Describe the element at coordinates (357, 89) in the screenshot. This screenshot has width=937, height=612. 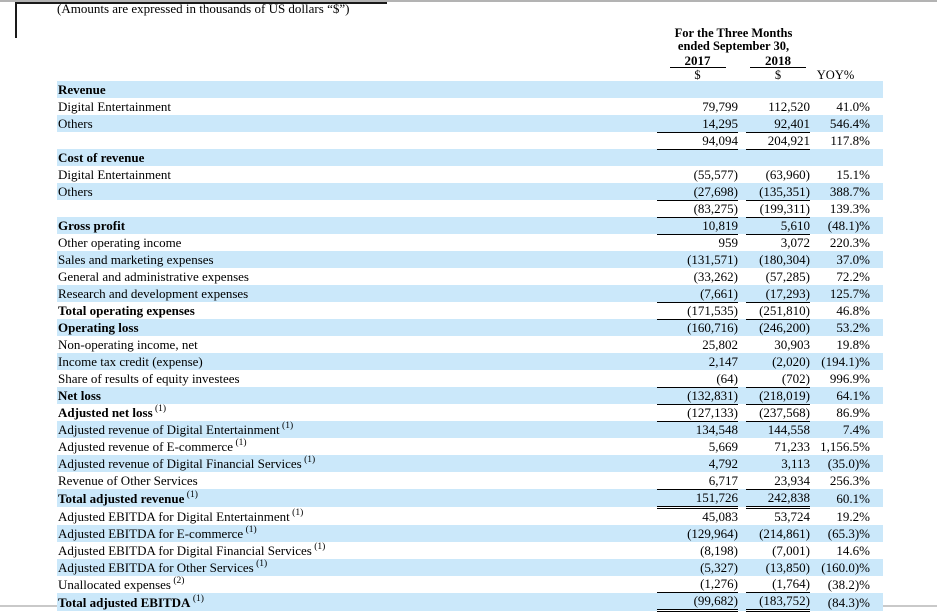
I see `row-label: Revenue` at that location.